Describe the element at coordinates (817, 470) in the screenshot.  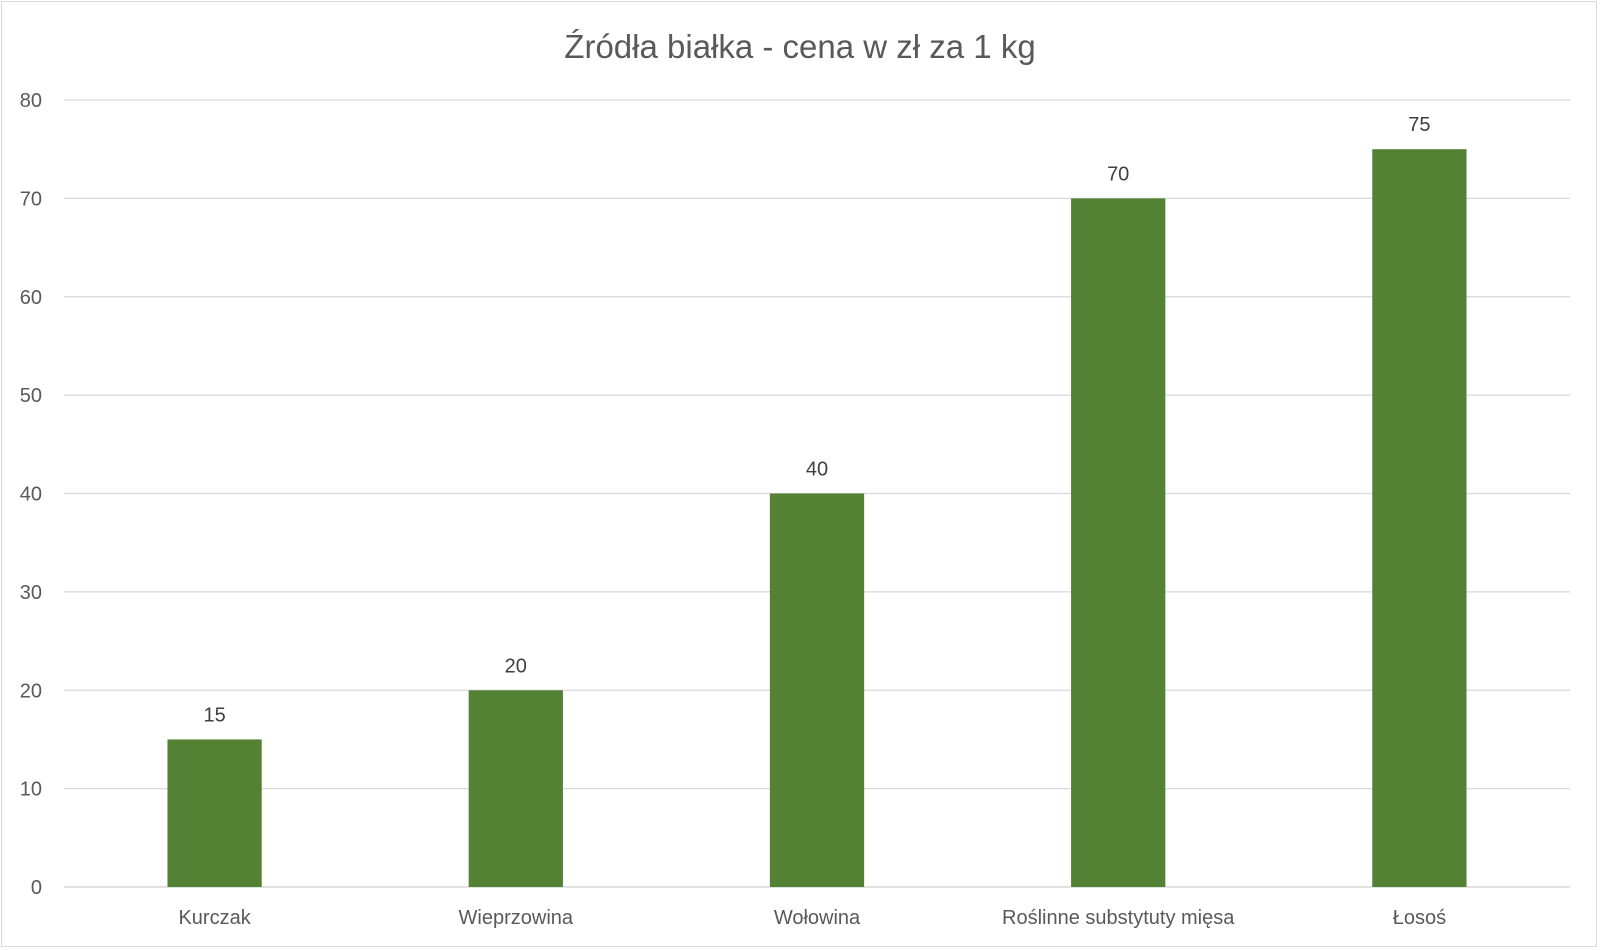
I see `data-label: 40` at that location.